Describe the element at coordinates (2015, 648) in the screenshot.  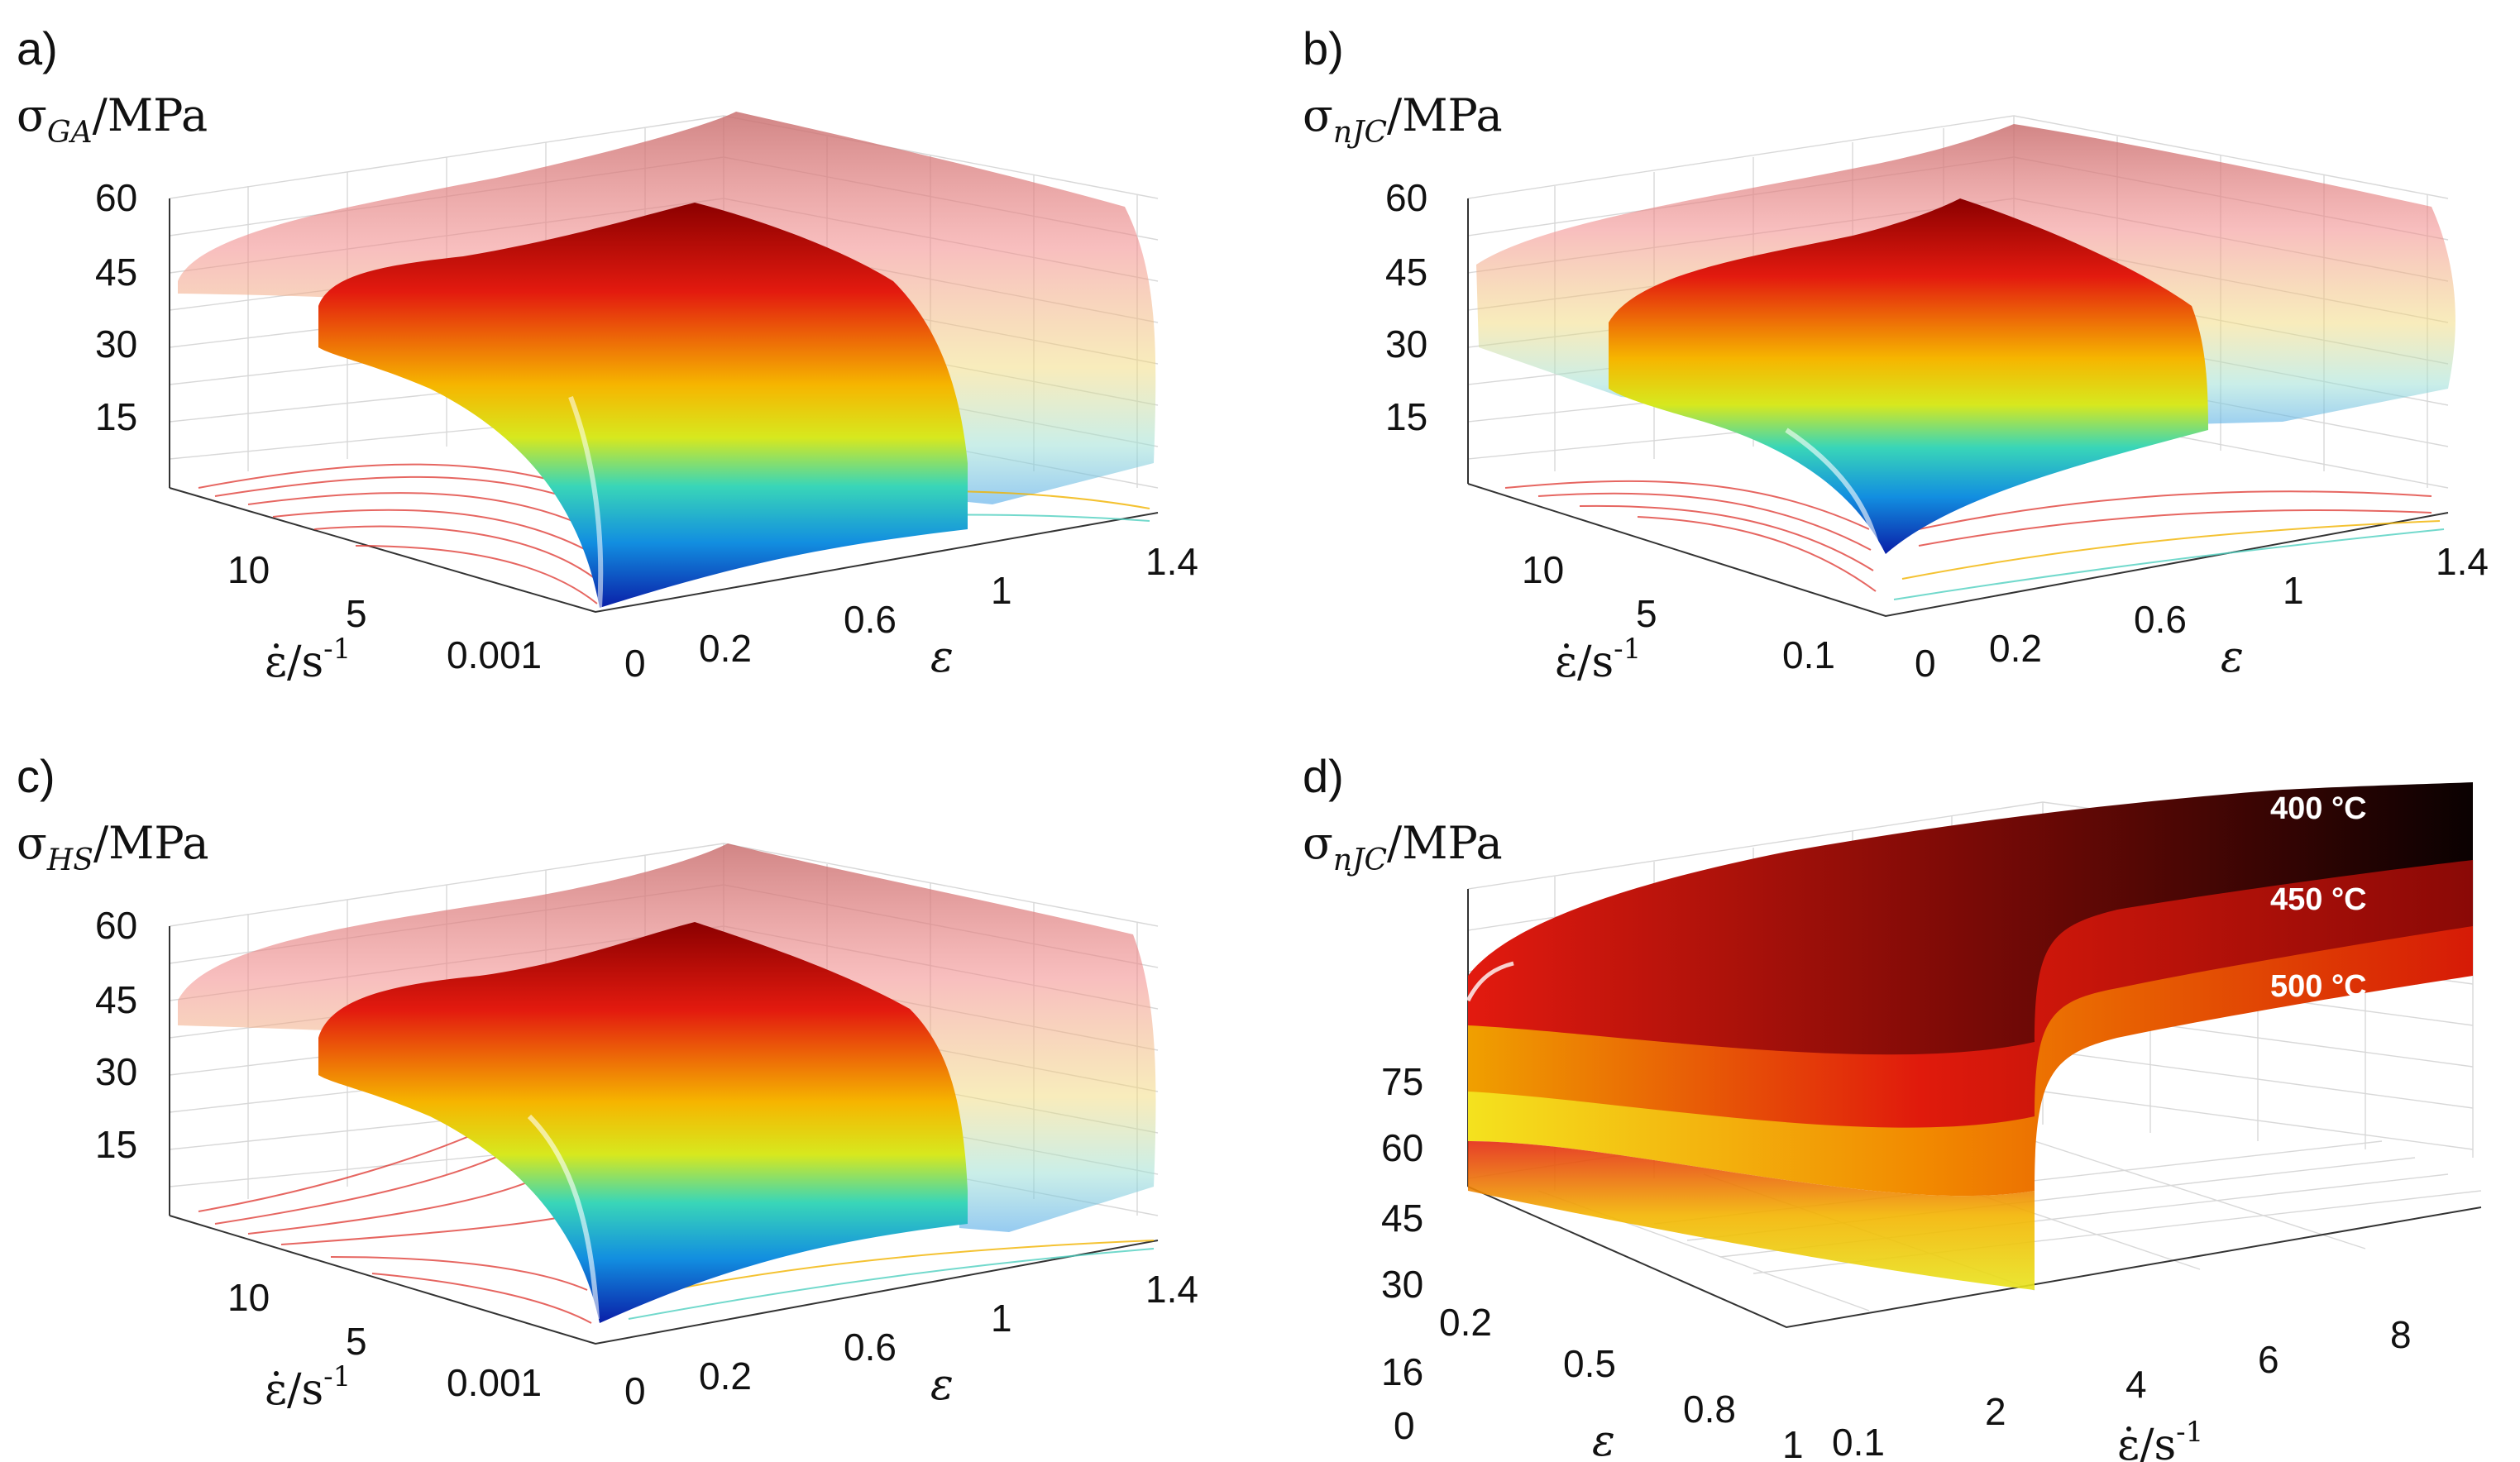
I see `panel-b-strain-tick: 0.2` at that location.